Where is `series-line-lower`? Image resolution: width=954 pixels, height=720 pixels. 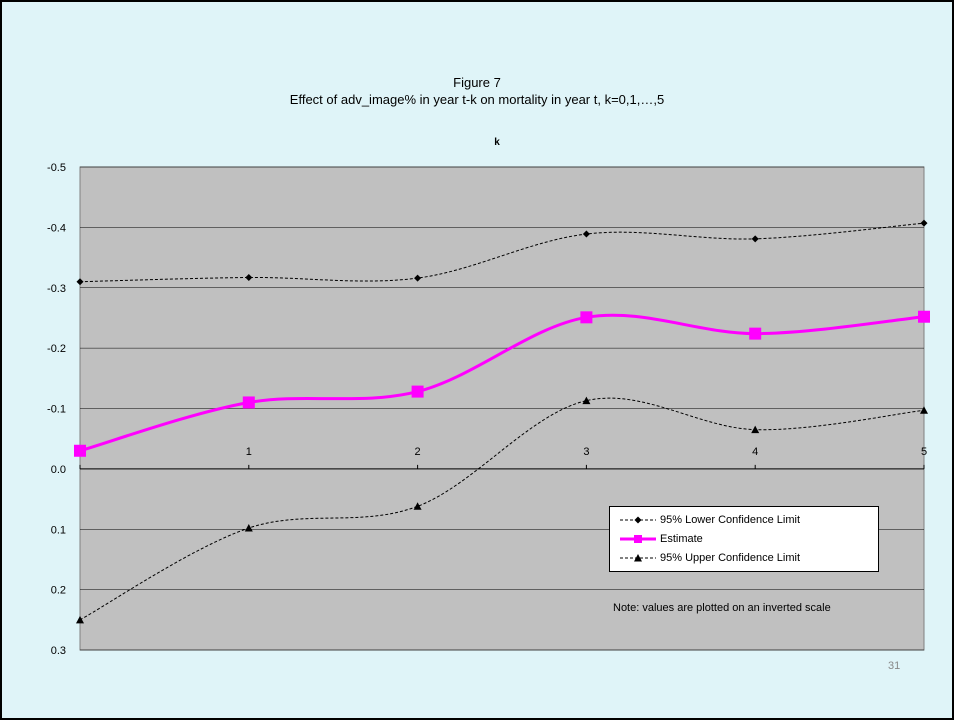
series-line-lower is located at coordinates (502, 252).